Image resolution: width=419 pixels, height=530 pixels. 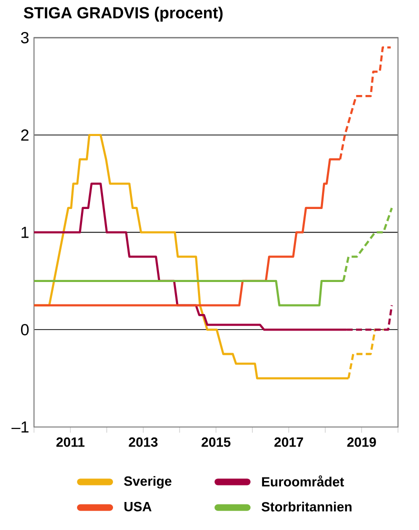 I want to click on legend-label: Storbritannien, so click(x=307, y=507).